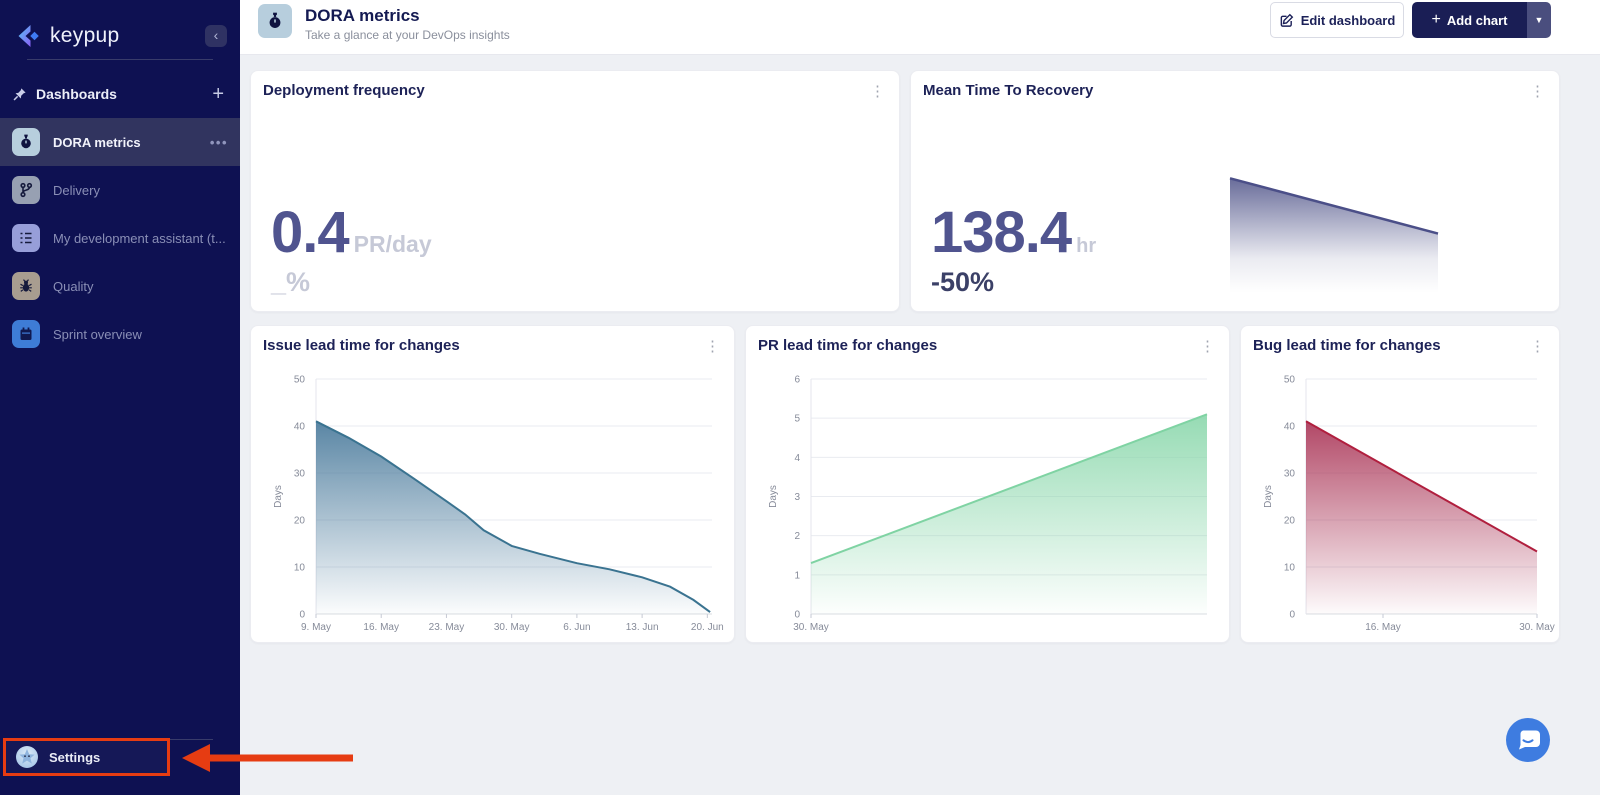 This screenshot has height=795, width=1600. Describe the element at coordinates (797, 419) in the screenshot. I see `svg-text: 5` at that location.